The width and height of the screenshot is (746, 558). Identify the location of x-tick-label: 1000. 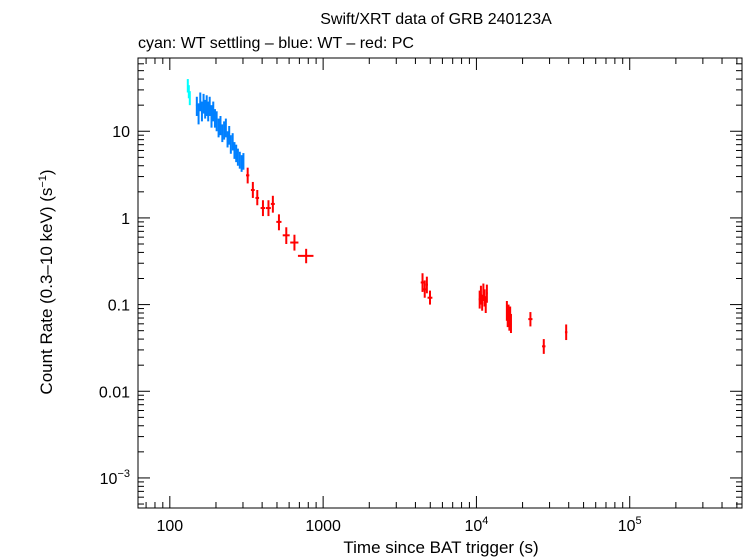
(323, 526).